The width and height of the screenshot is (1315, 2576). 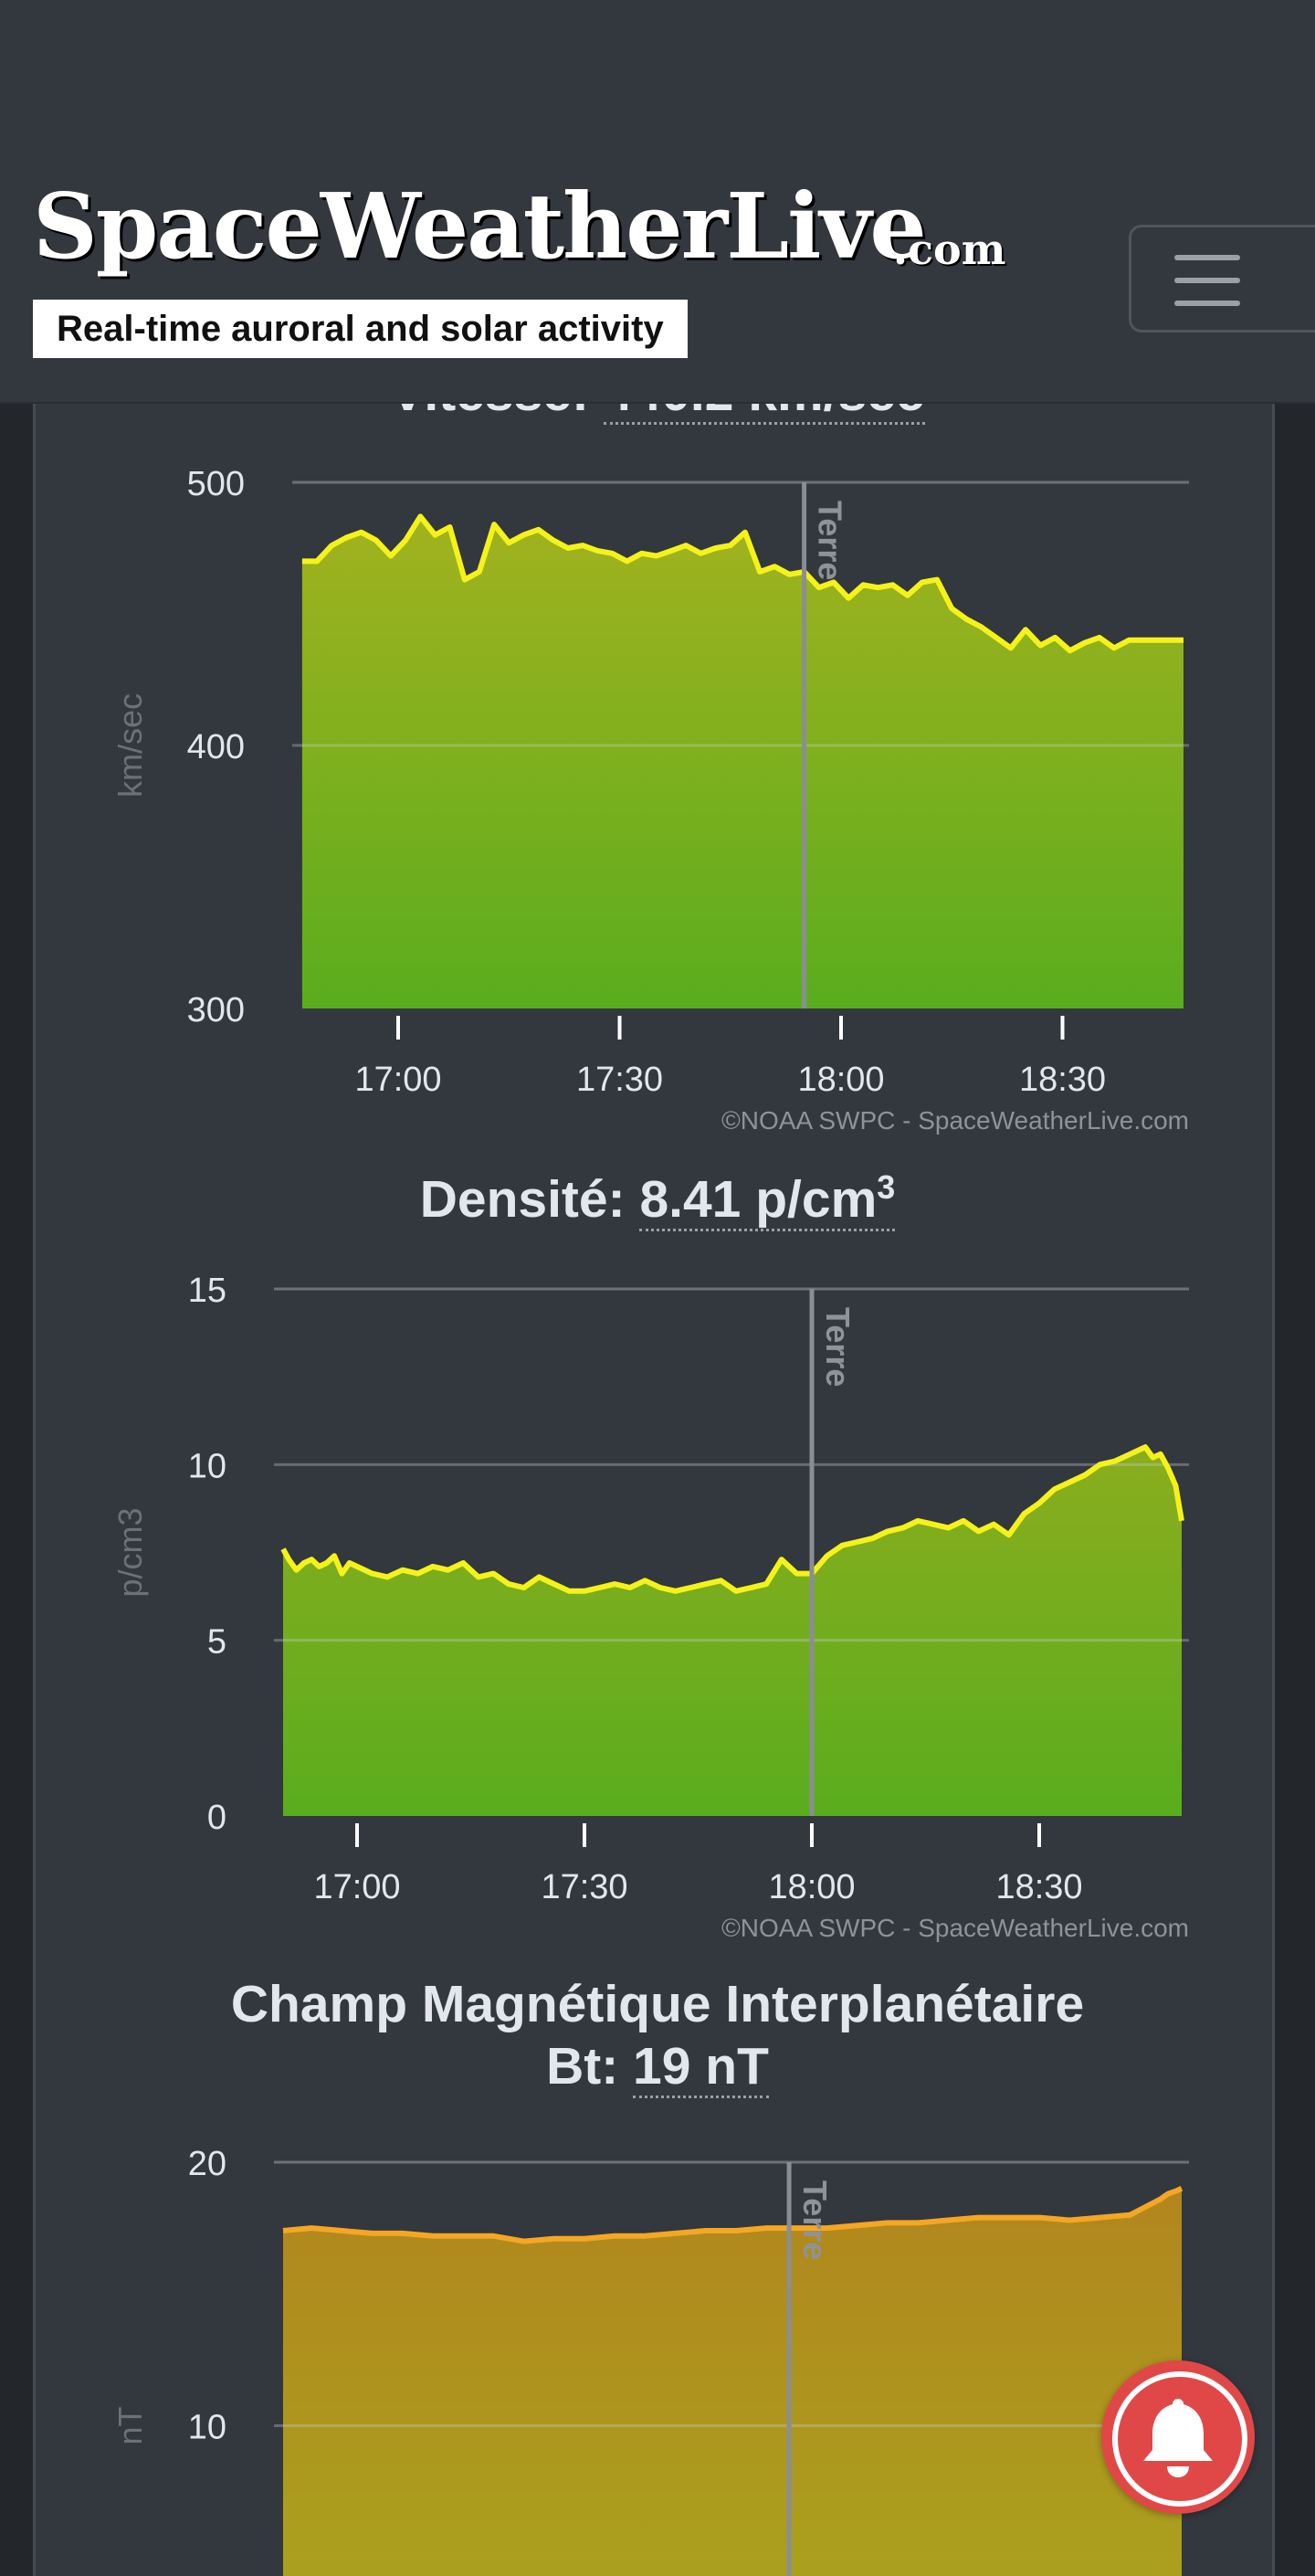 I want to click on density-xtick-label: 18:00, so click(x=811, y=1887).